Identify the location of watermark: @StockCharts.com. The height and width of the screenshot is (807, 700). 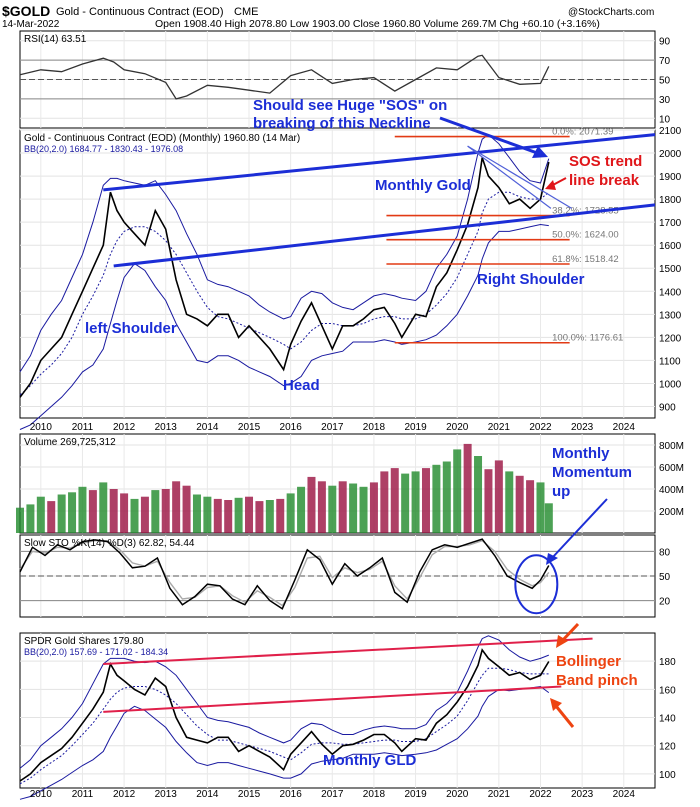
(611, 12).